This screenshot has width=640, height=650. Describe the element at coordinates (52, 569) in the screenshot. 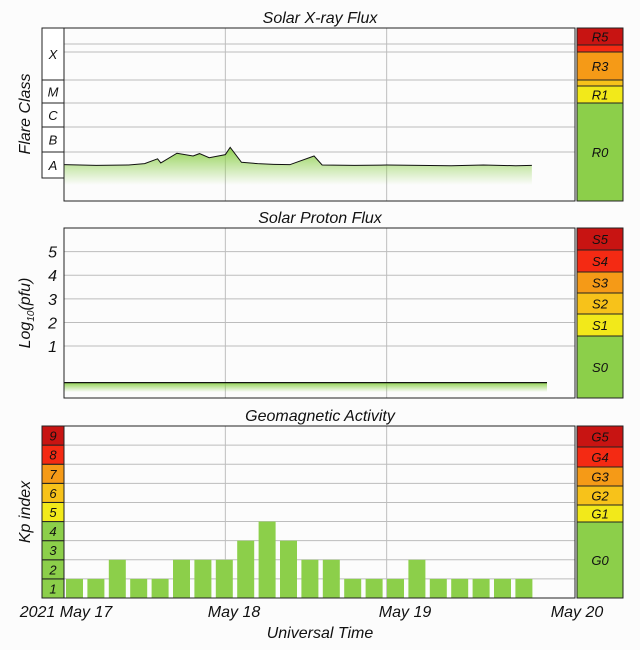

I see `kp-tick-label: 2` at that location.